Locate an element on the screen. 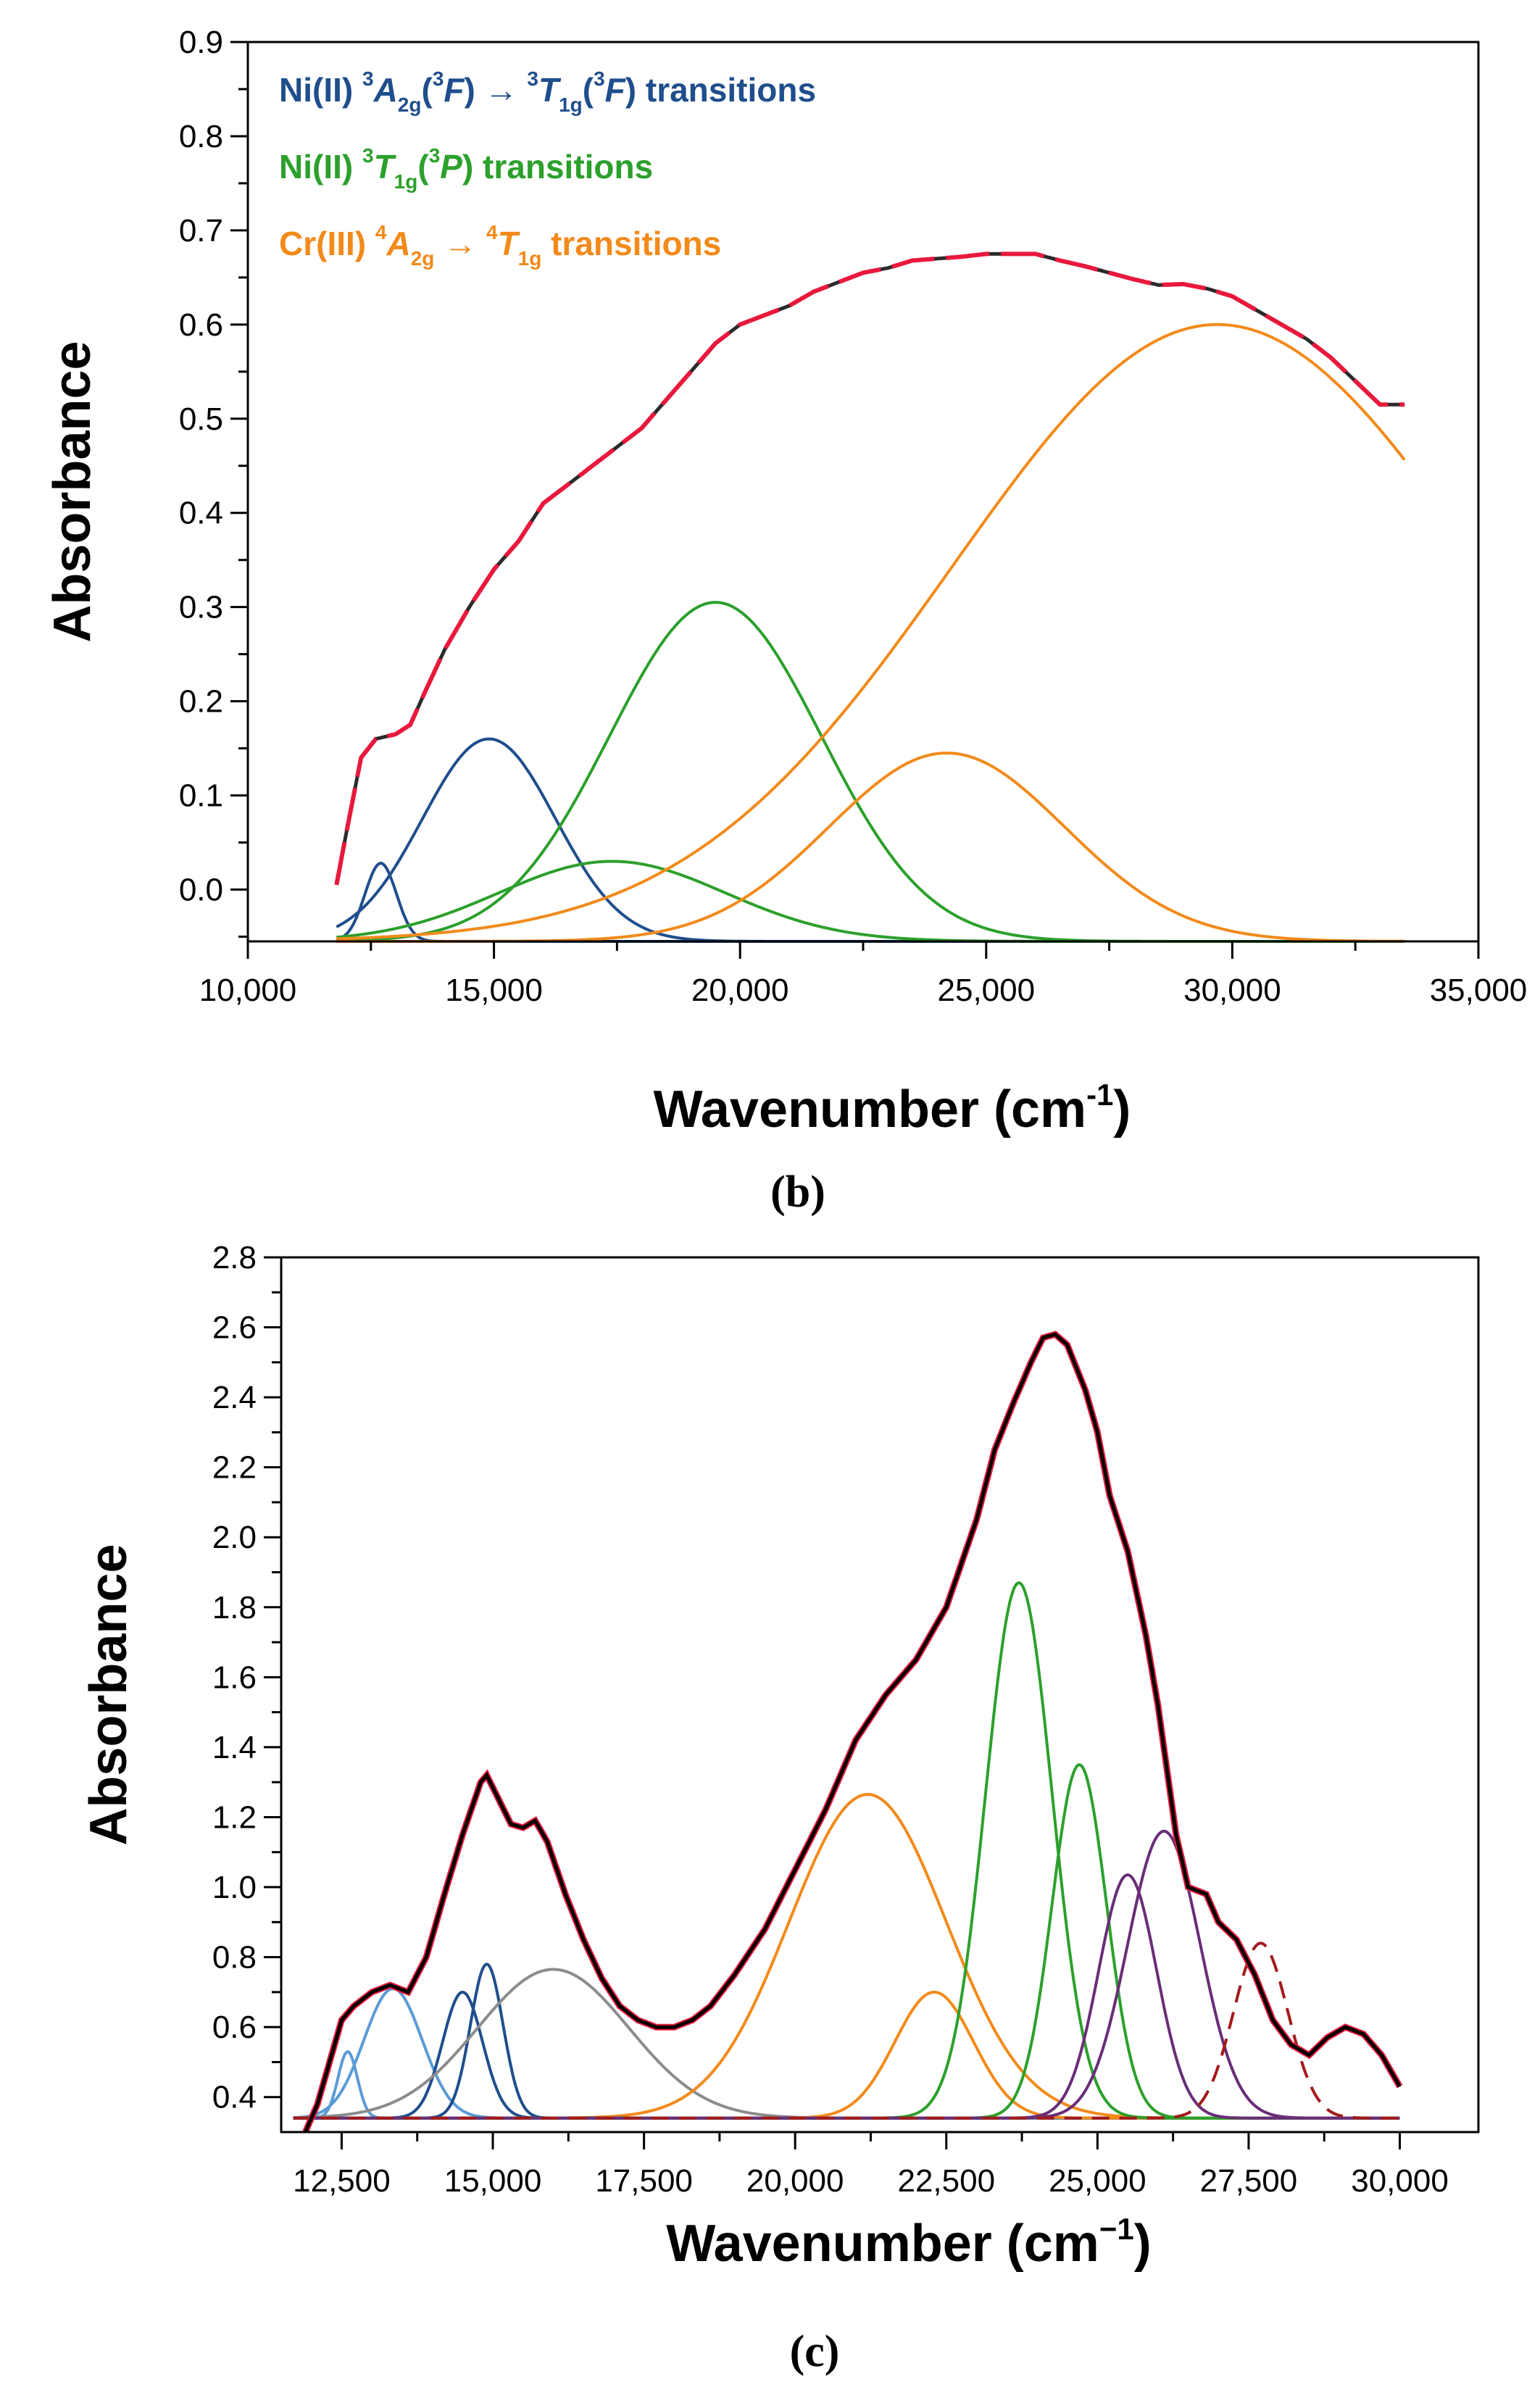 Image resolution: width=1540 pixels, height=2406 pixels. c-x-tick-label: 30,000 is located at coordinates (1400, 2181).